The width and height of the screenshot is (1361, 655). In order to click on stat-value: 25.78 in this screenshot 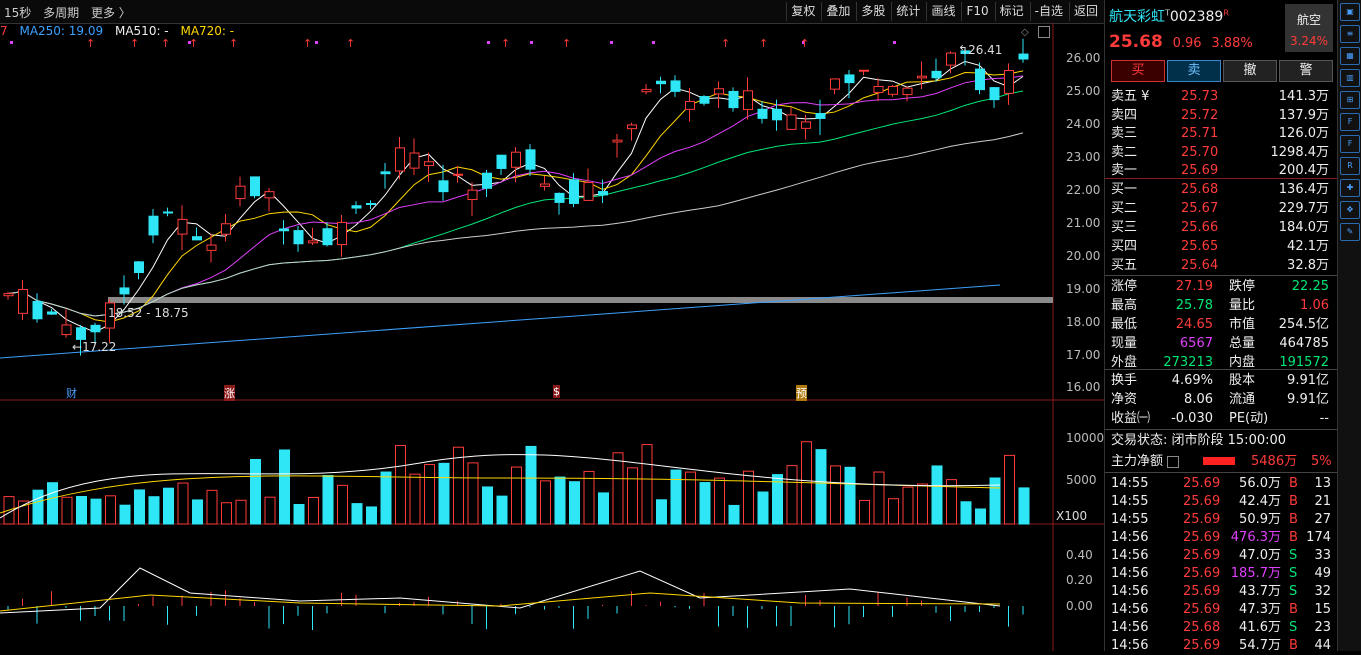, I will do `click(1194, 305)`.